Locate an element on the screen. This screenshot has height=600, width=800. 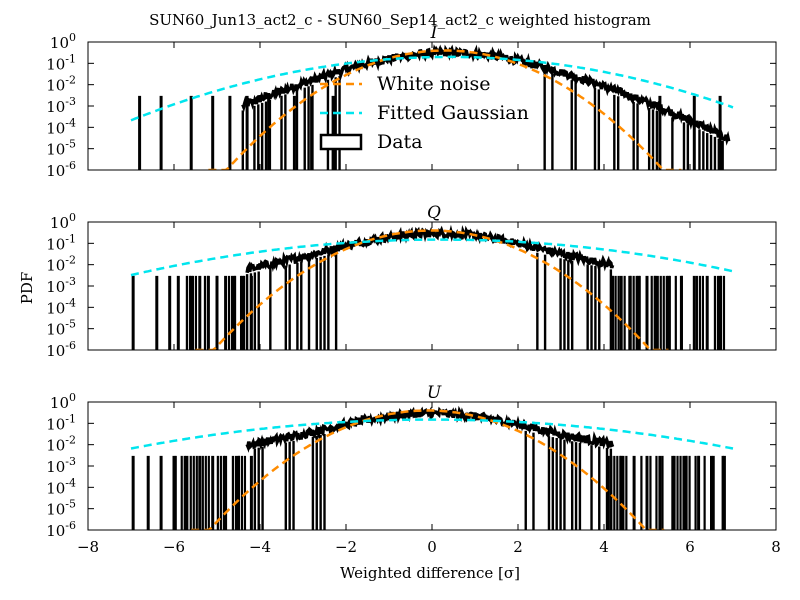
panel-title: I is located at coordinates (434, 33).